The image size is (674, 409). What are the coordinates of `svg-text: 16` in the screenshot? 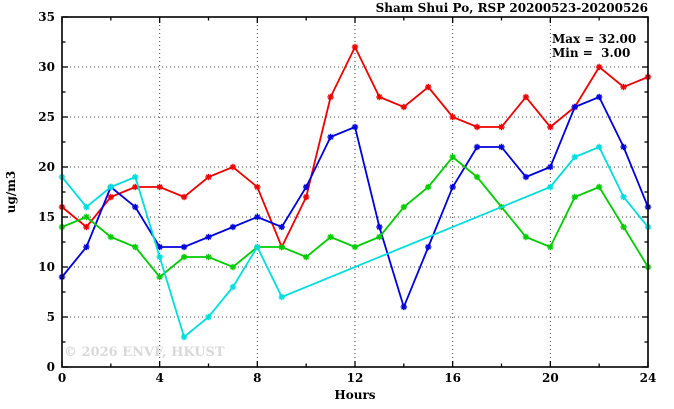 It's located at (452, 378).